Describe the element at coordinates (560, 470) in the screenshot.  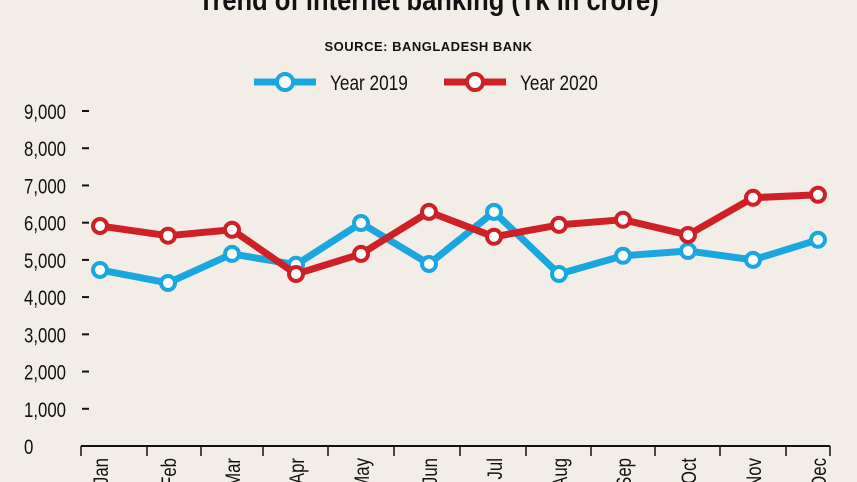
I see `x-tick-label: Aug` at that location.